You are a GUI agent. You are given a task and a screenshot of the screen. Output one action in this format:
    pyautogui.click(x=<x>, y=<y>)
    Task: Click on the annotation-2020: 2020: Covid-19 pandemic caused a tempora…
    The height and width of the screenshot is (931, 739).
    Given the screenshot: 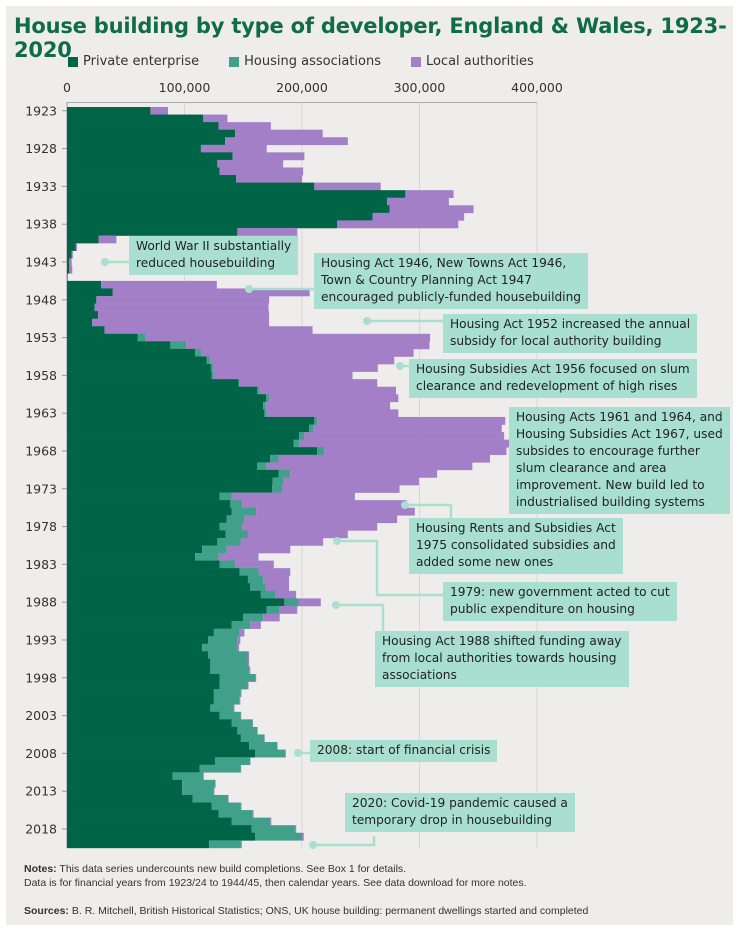 What is the action you would take?
    pyautogui.click(x=460, y=812)
    